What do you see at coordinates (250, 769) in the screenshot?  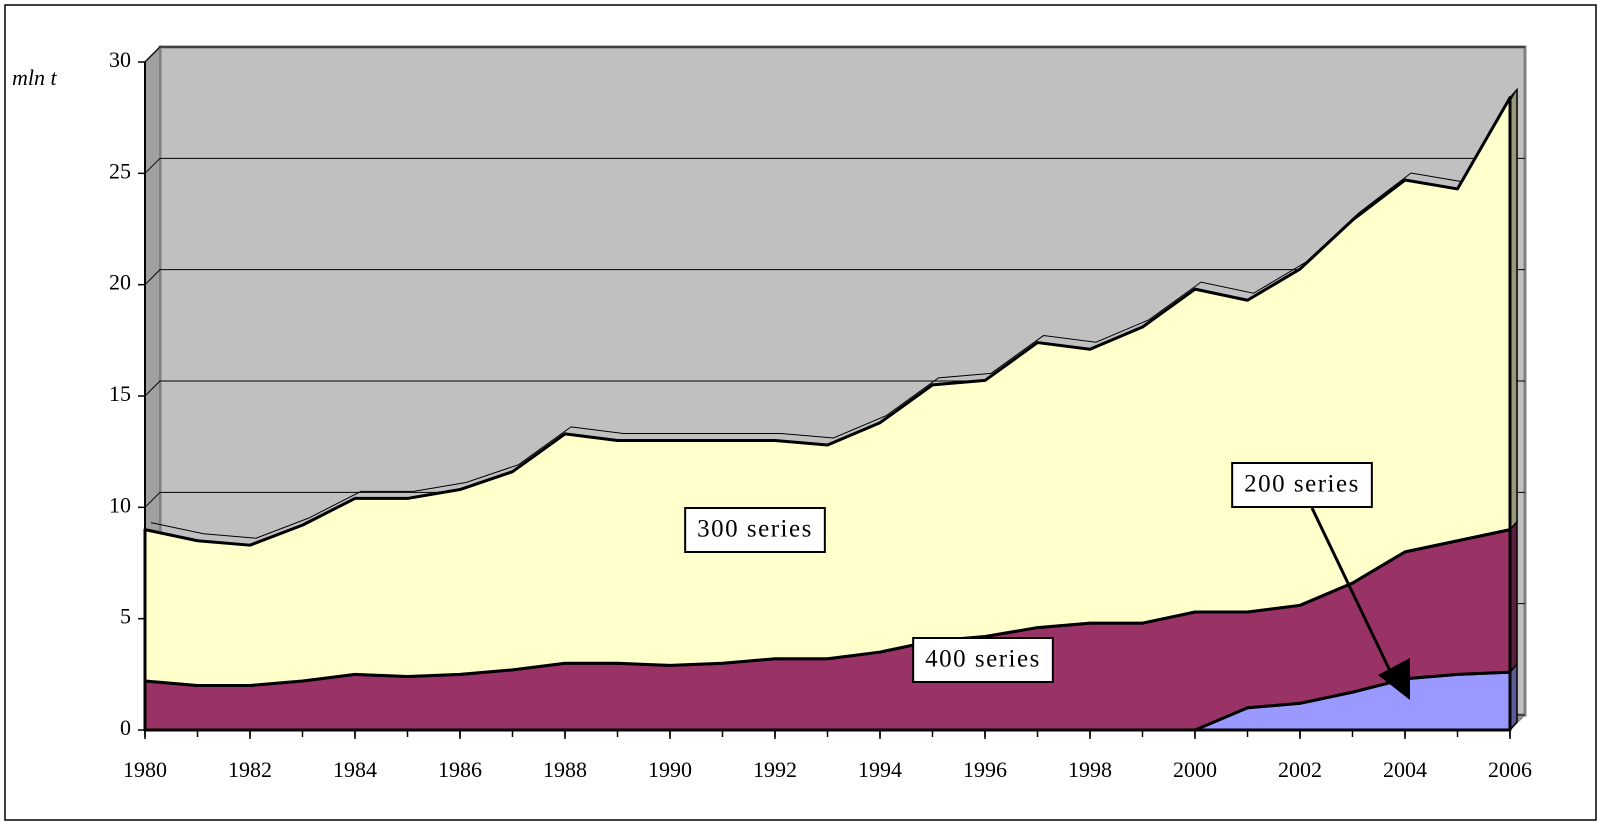 I see `x-tick-label: 1982` at bounding box center [250, 769].